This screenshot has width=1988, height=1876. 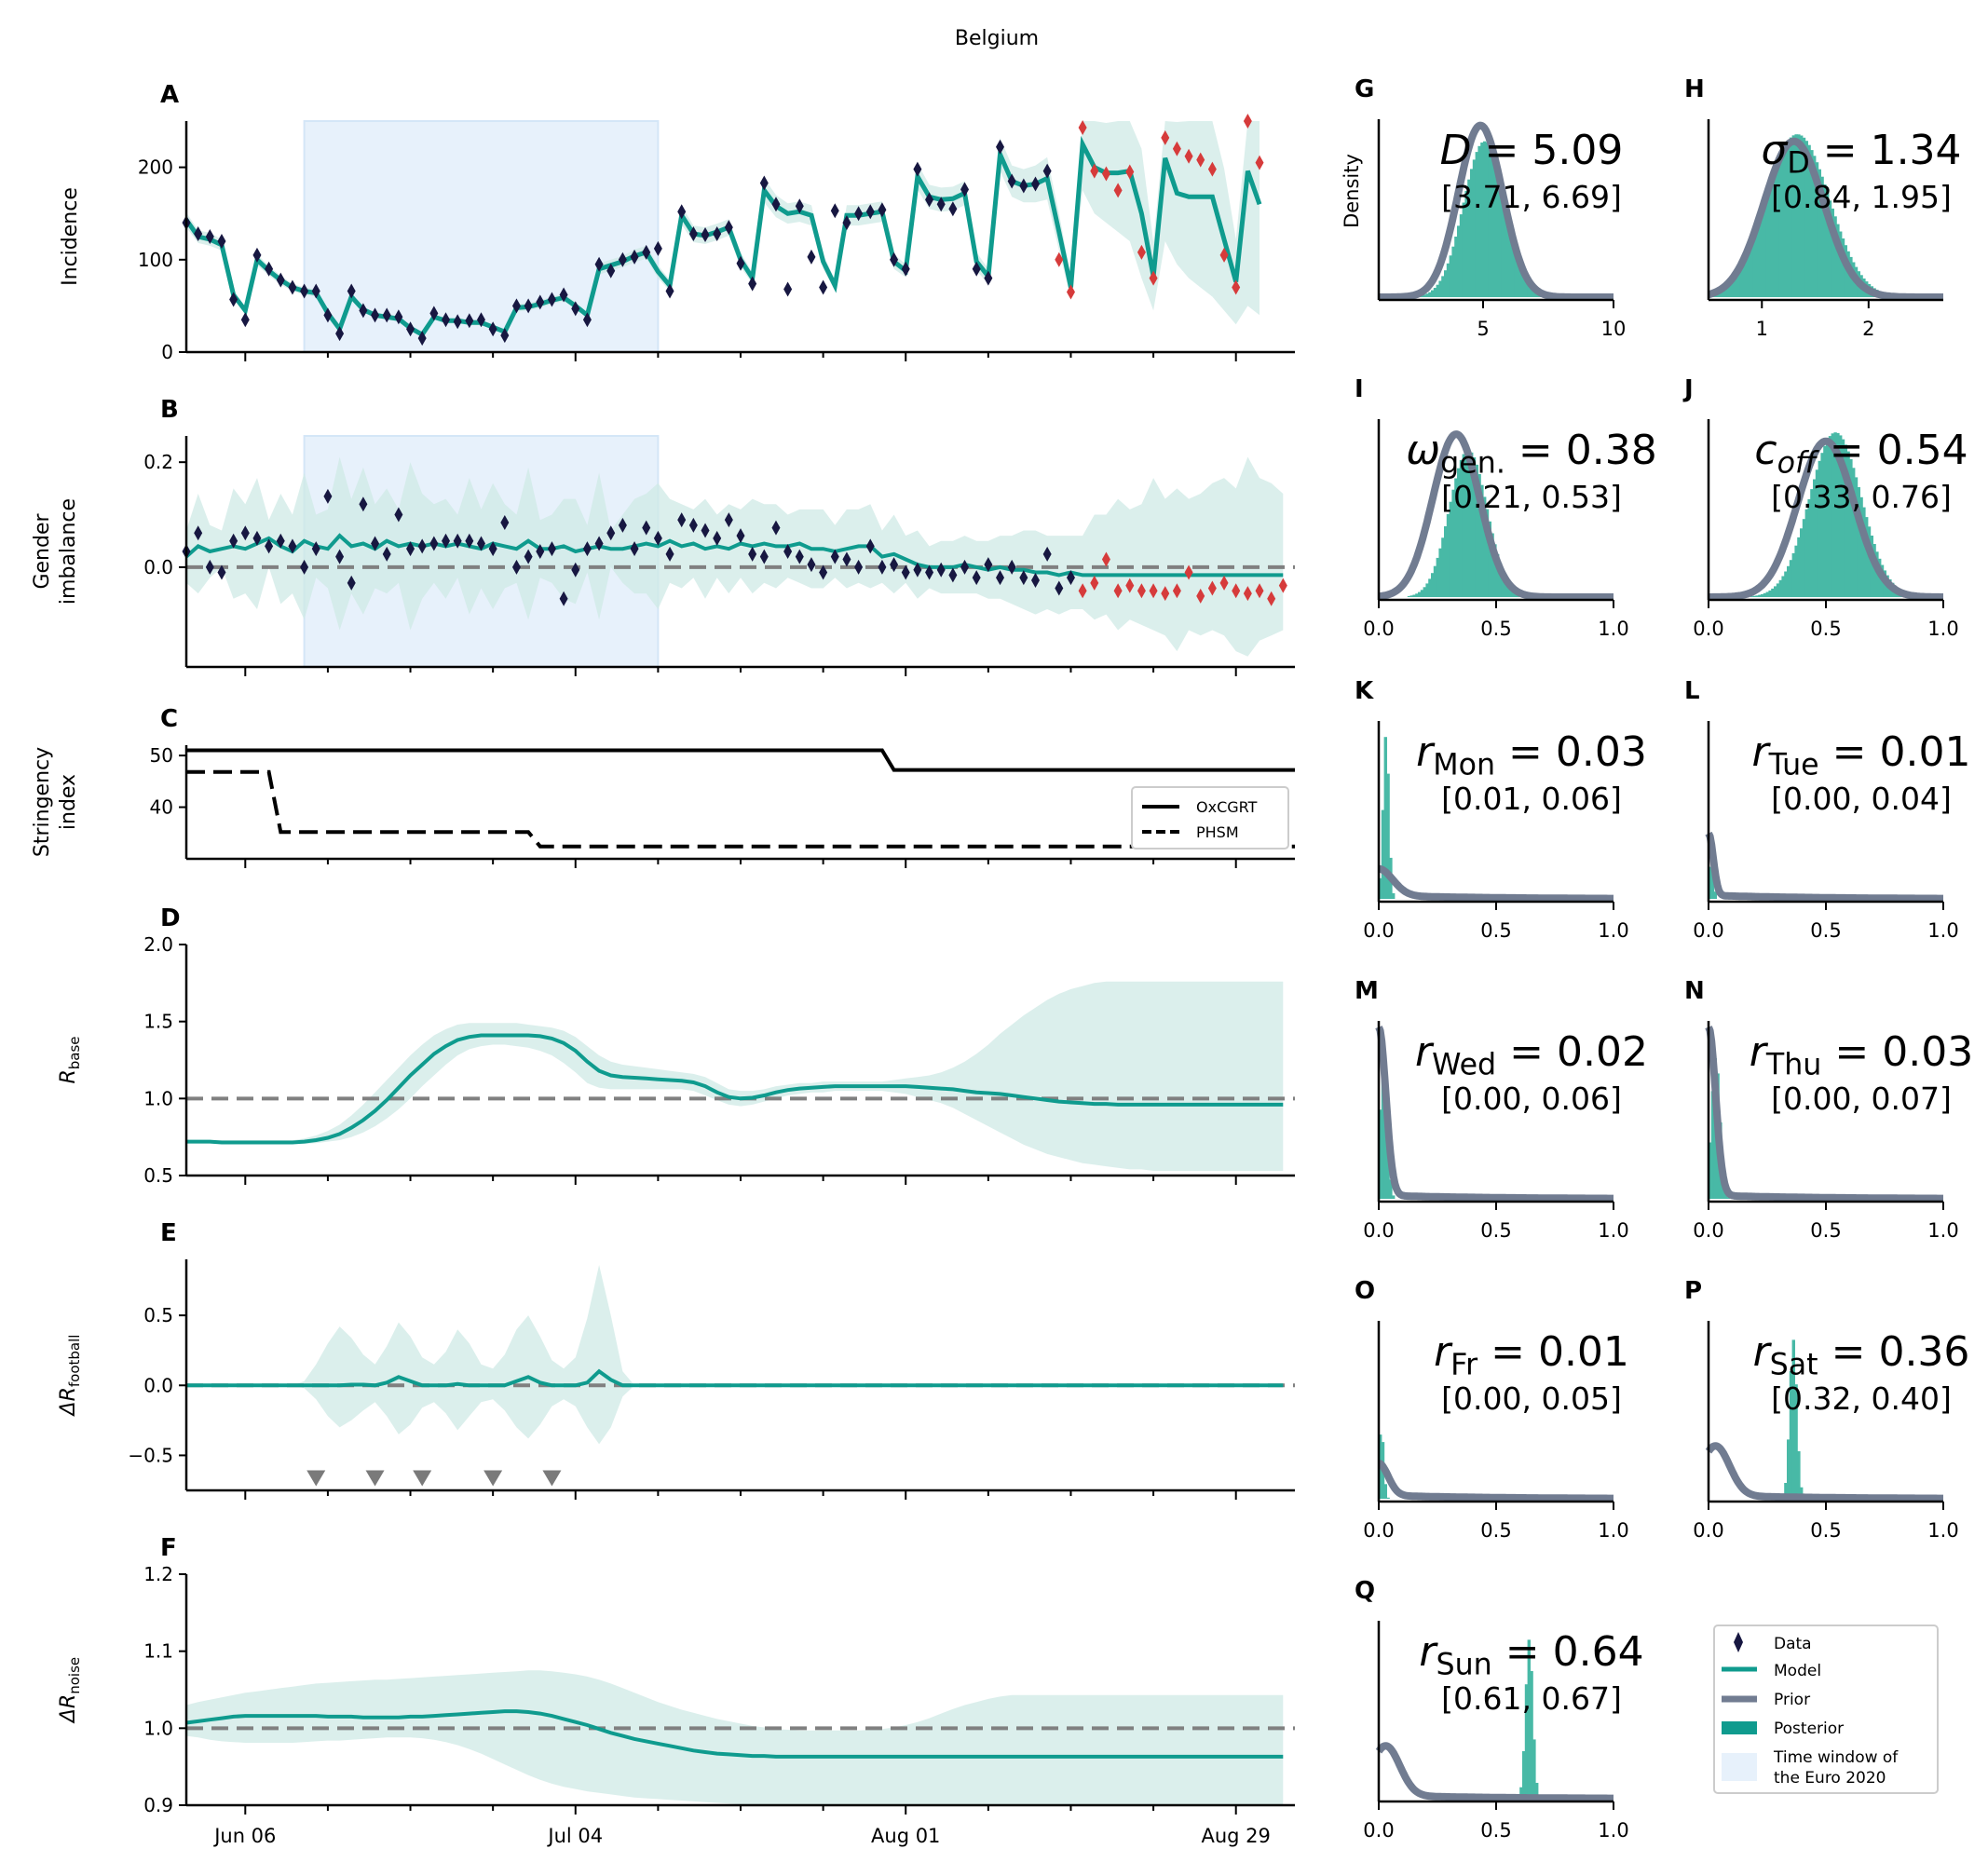 I want to click on density-y-label: Density, so click(x=1352, y=191).